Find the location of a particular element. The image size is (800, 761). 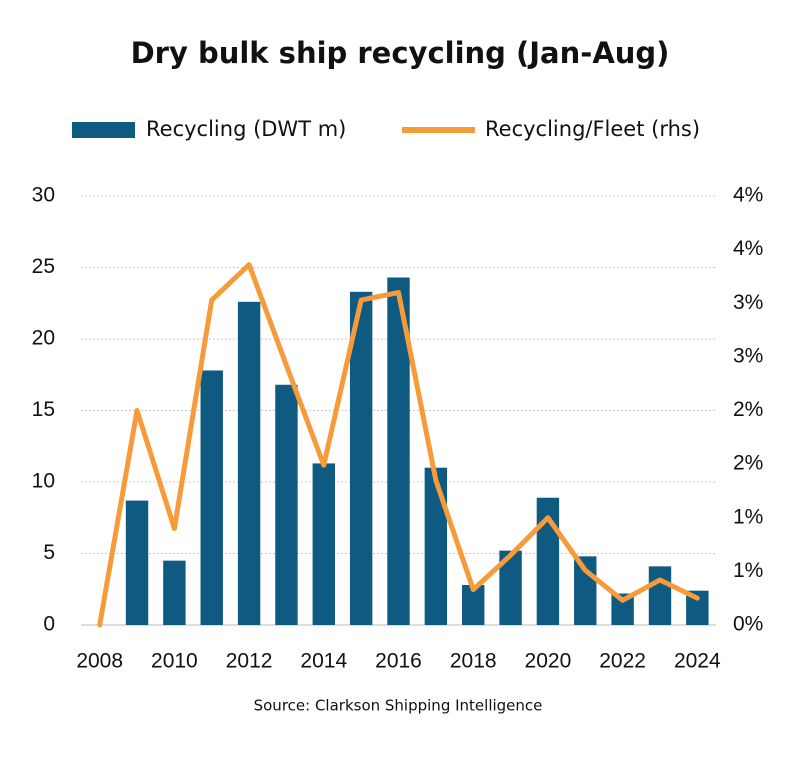

x-tick-label: 2022 is located at coordinates (622, 661).